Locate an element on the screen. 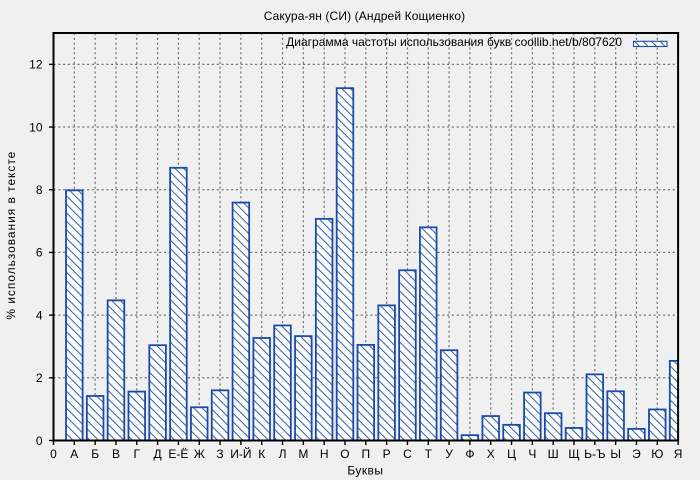  svg-text: И-Й is located at coordinates (240, 453).